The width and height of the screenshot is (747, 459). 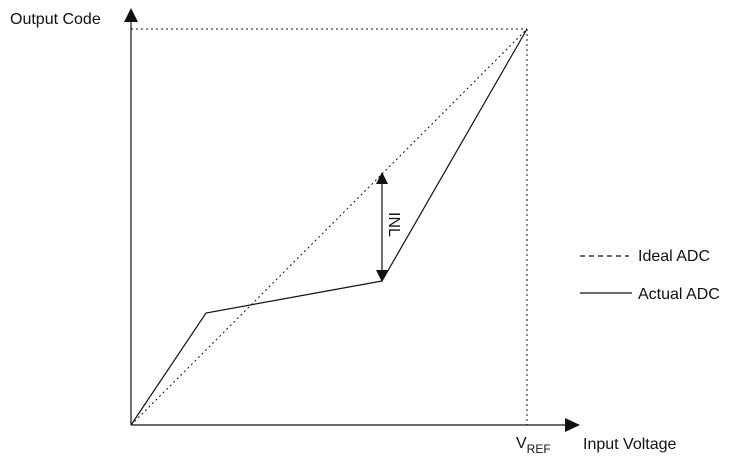 What do you see at coordinates (521, 443) in the screenshot?
I see `vref-main: V` at bounding box center [521, 443].